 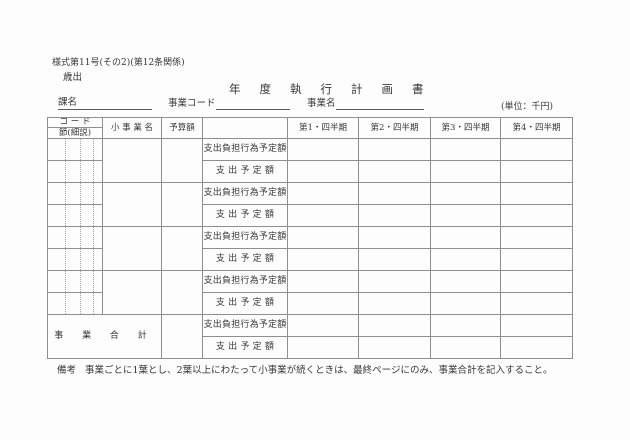 What do you see at coordinates (323, 128) in the screenshot?
I see `quarter-1-header: 第1・四半期` at bounding box center [323, 128].